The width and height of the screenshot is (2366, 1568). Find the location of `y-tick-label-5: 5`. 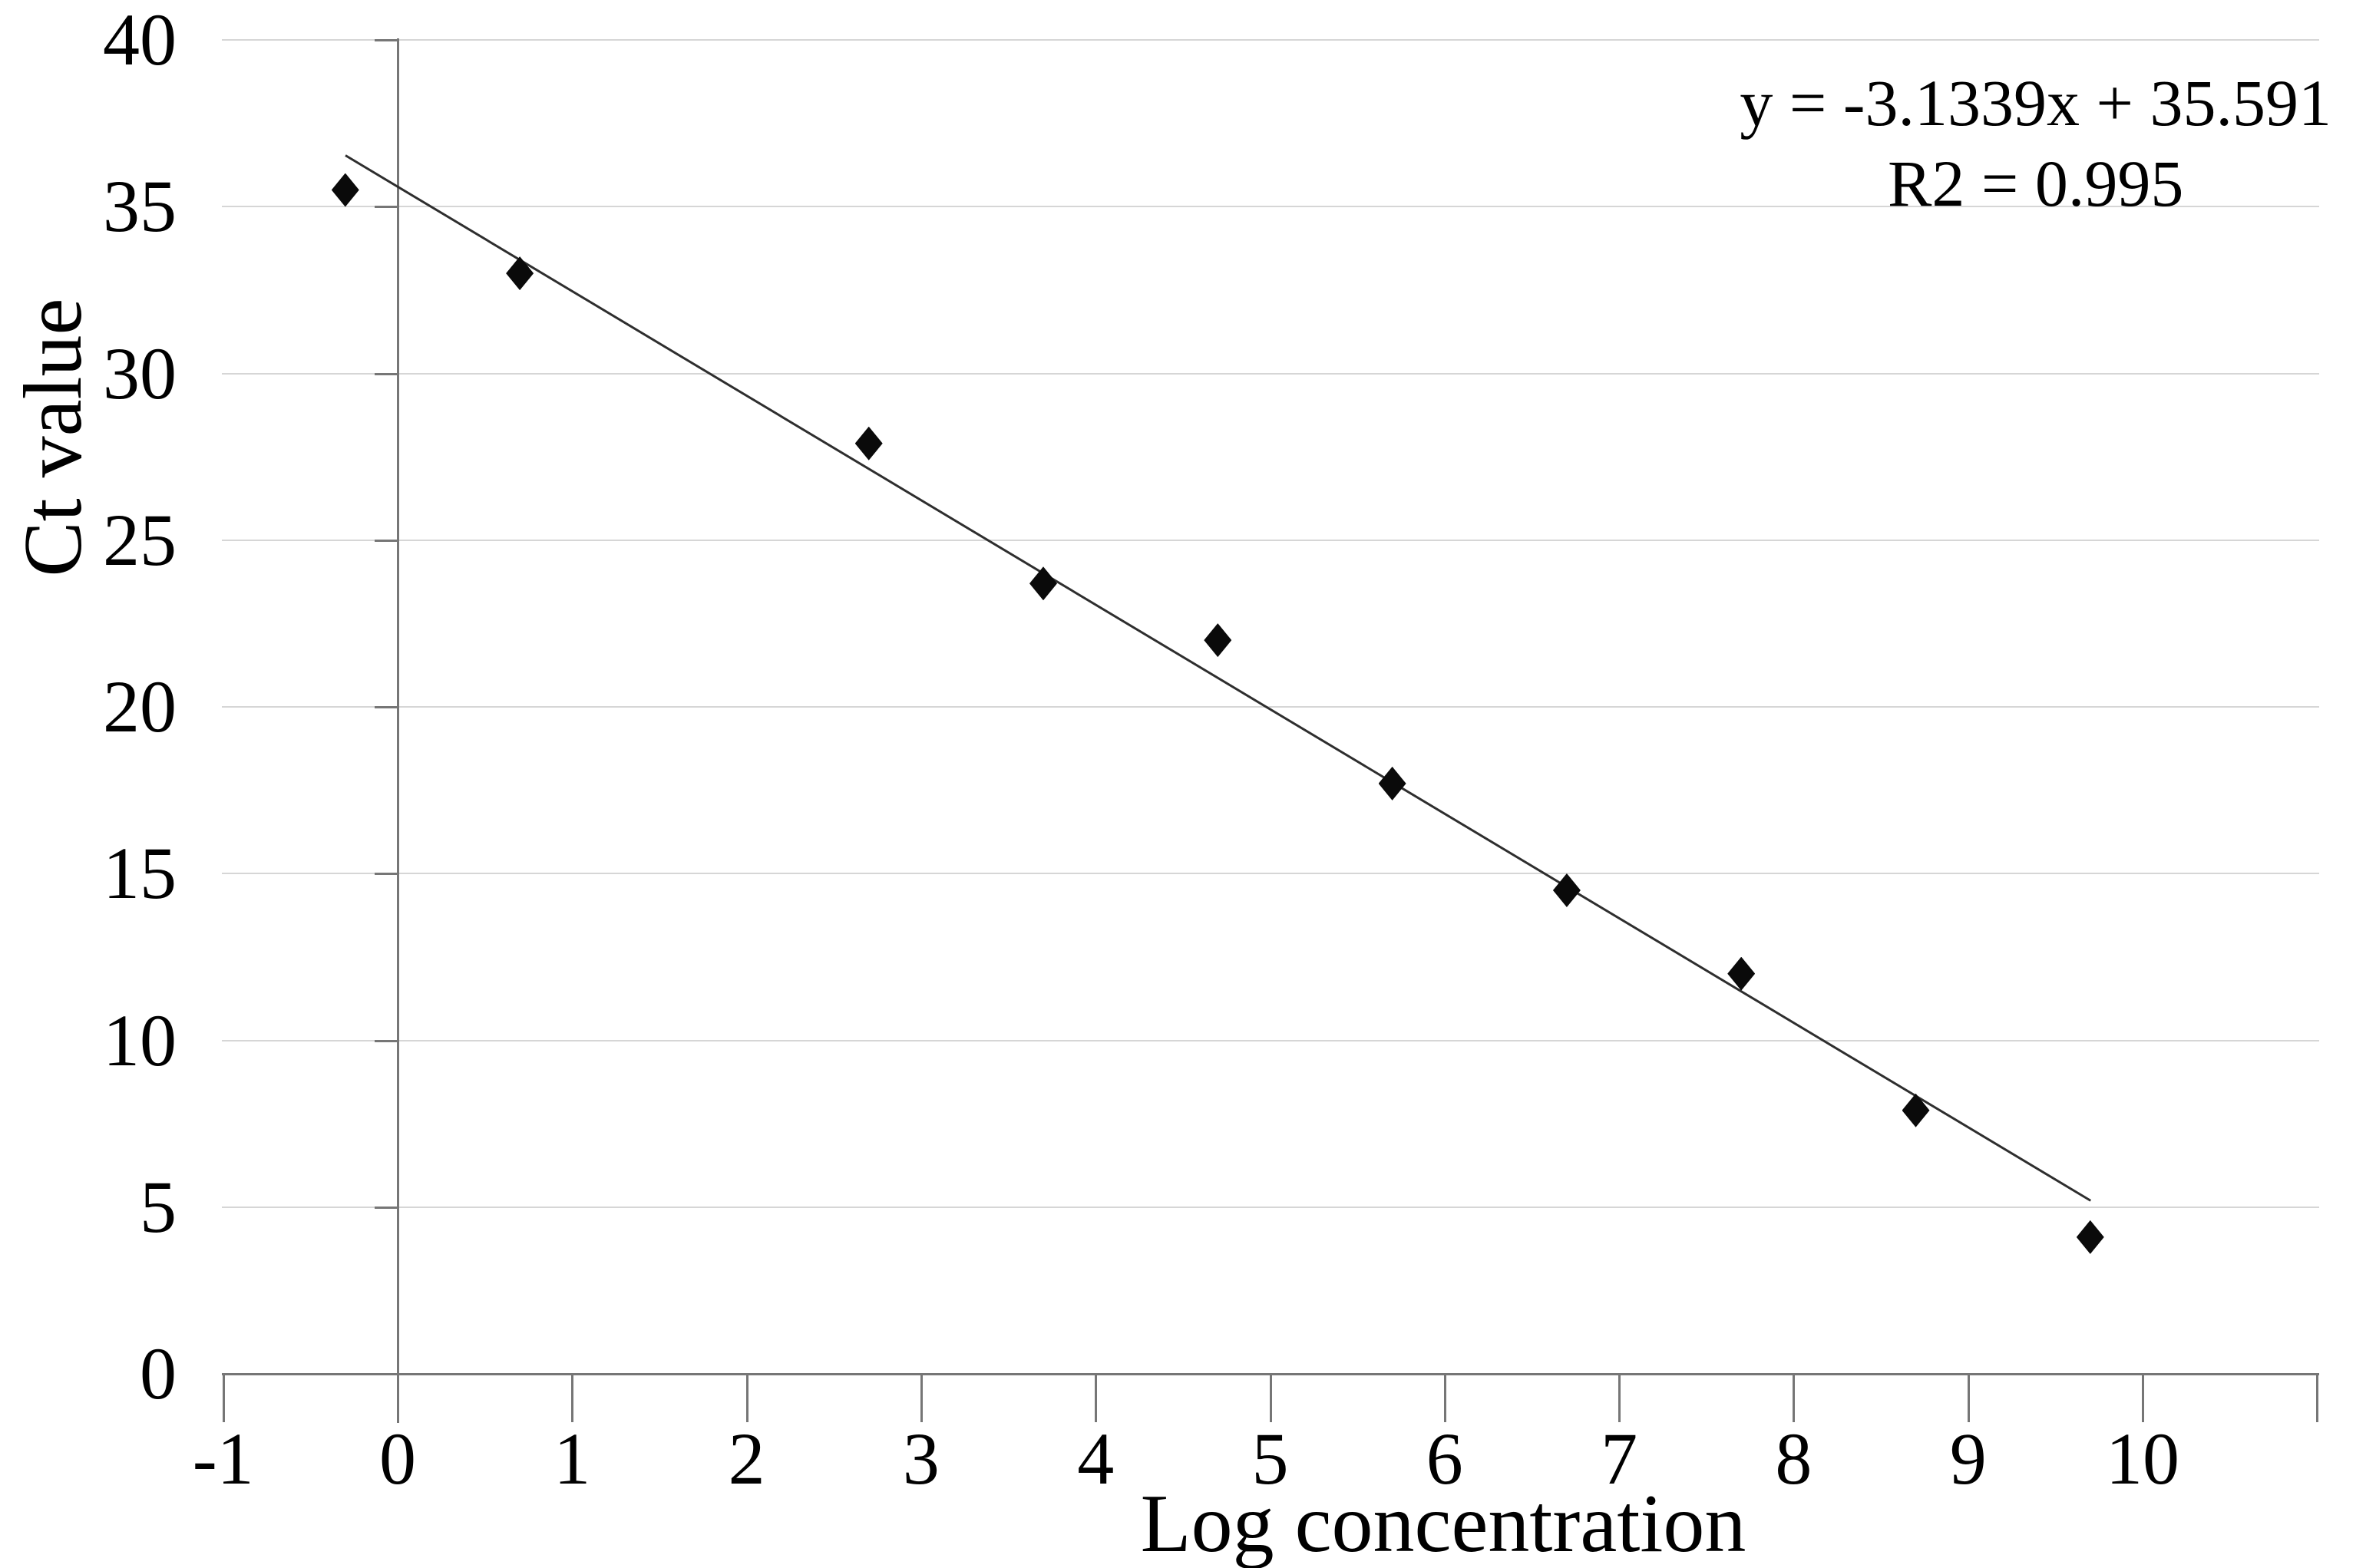

y-tick-label-5: 5 is located at coordinates (158, 1206).